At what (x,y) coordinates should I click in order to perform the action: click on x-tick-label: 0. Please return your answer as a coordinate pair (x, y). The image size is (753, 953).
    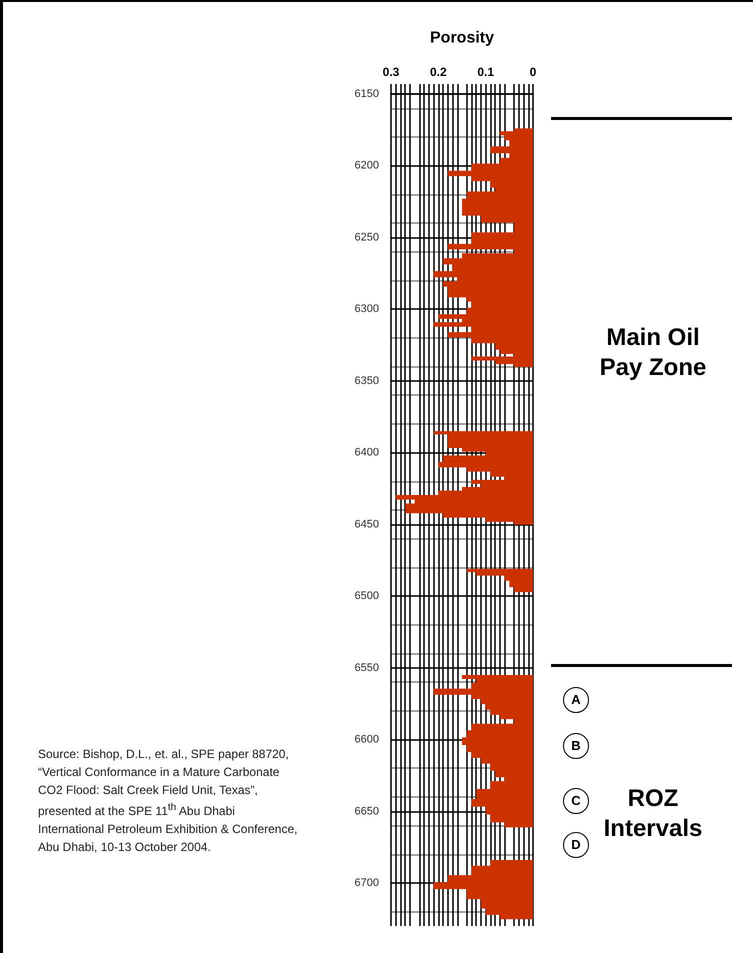
    Looking at the image, I should click on (533, 72).